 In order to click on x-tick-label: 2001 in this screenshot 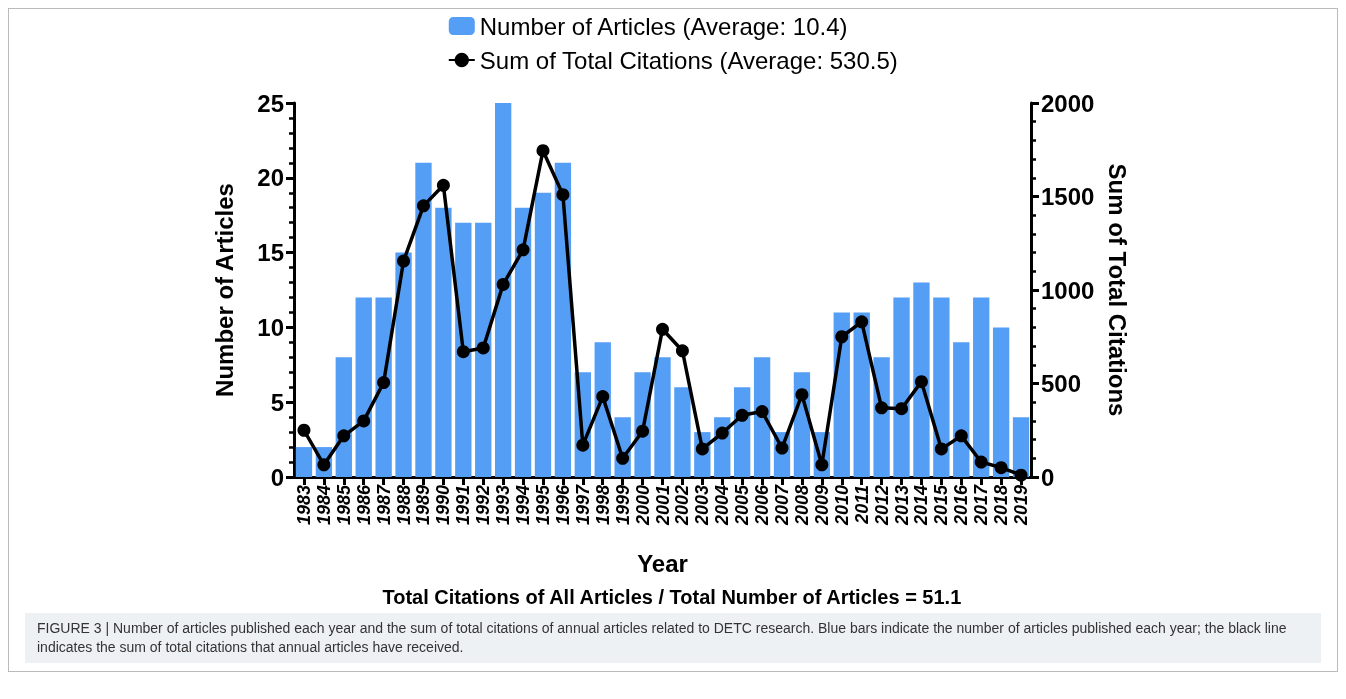, I will do `click(662, 506)`.